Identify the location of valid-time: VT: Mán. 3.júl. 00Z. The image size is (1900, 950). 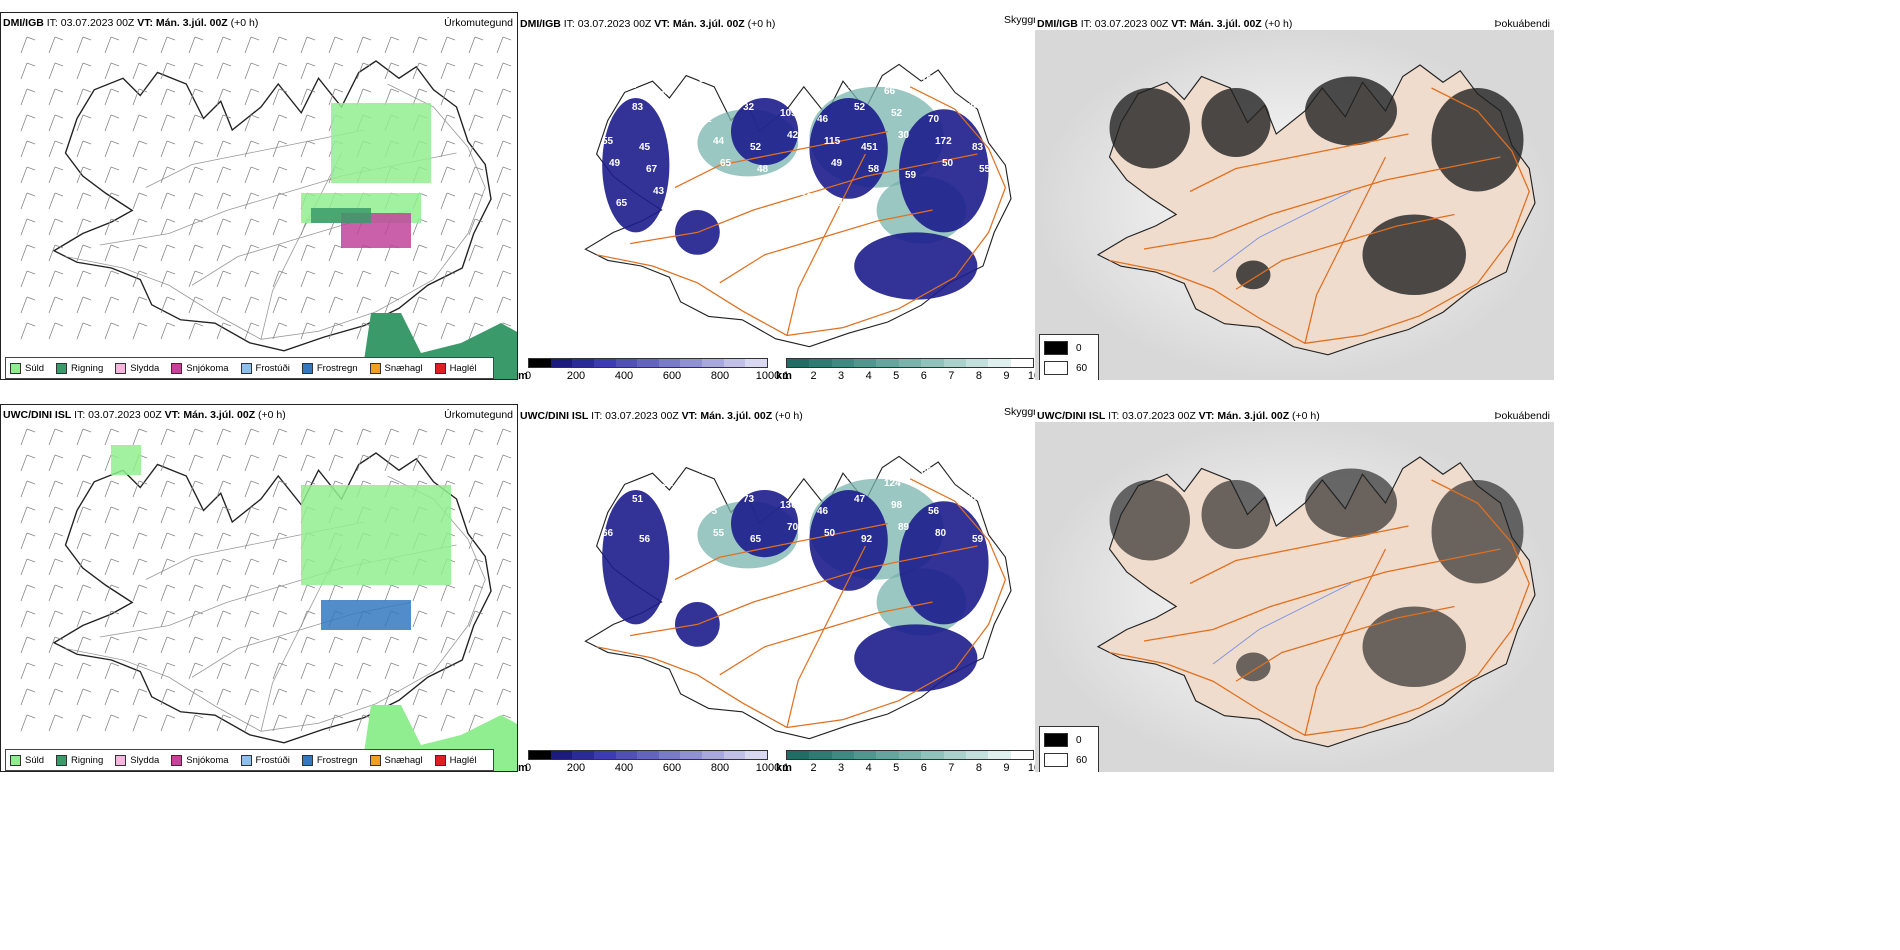
(210, 415).